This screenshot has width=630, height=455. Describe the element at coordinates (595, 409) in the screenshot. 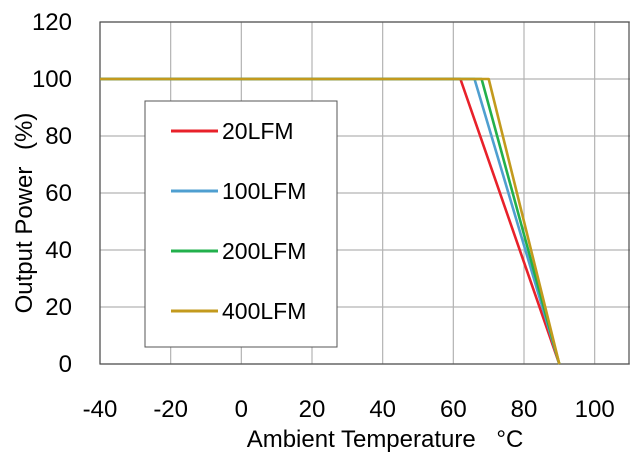

I see `x-tick-label: 100` at that location.